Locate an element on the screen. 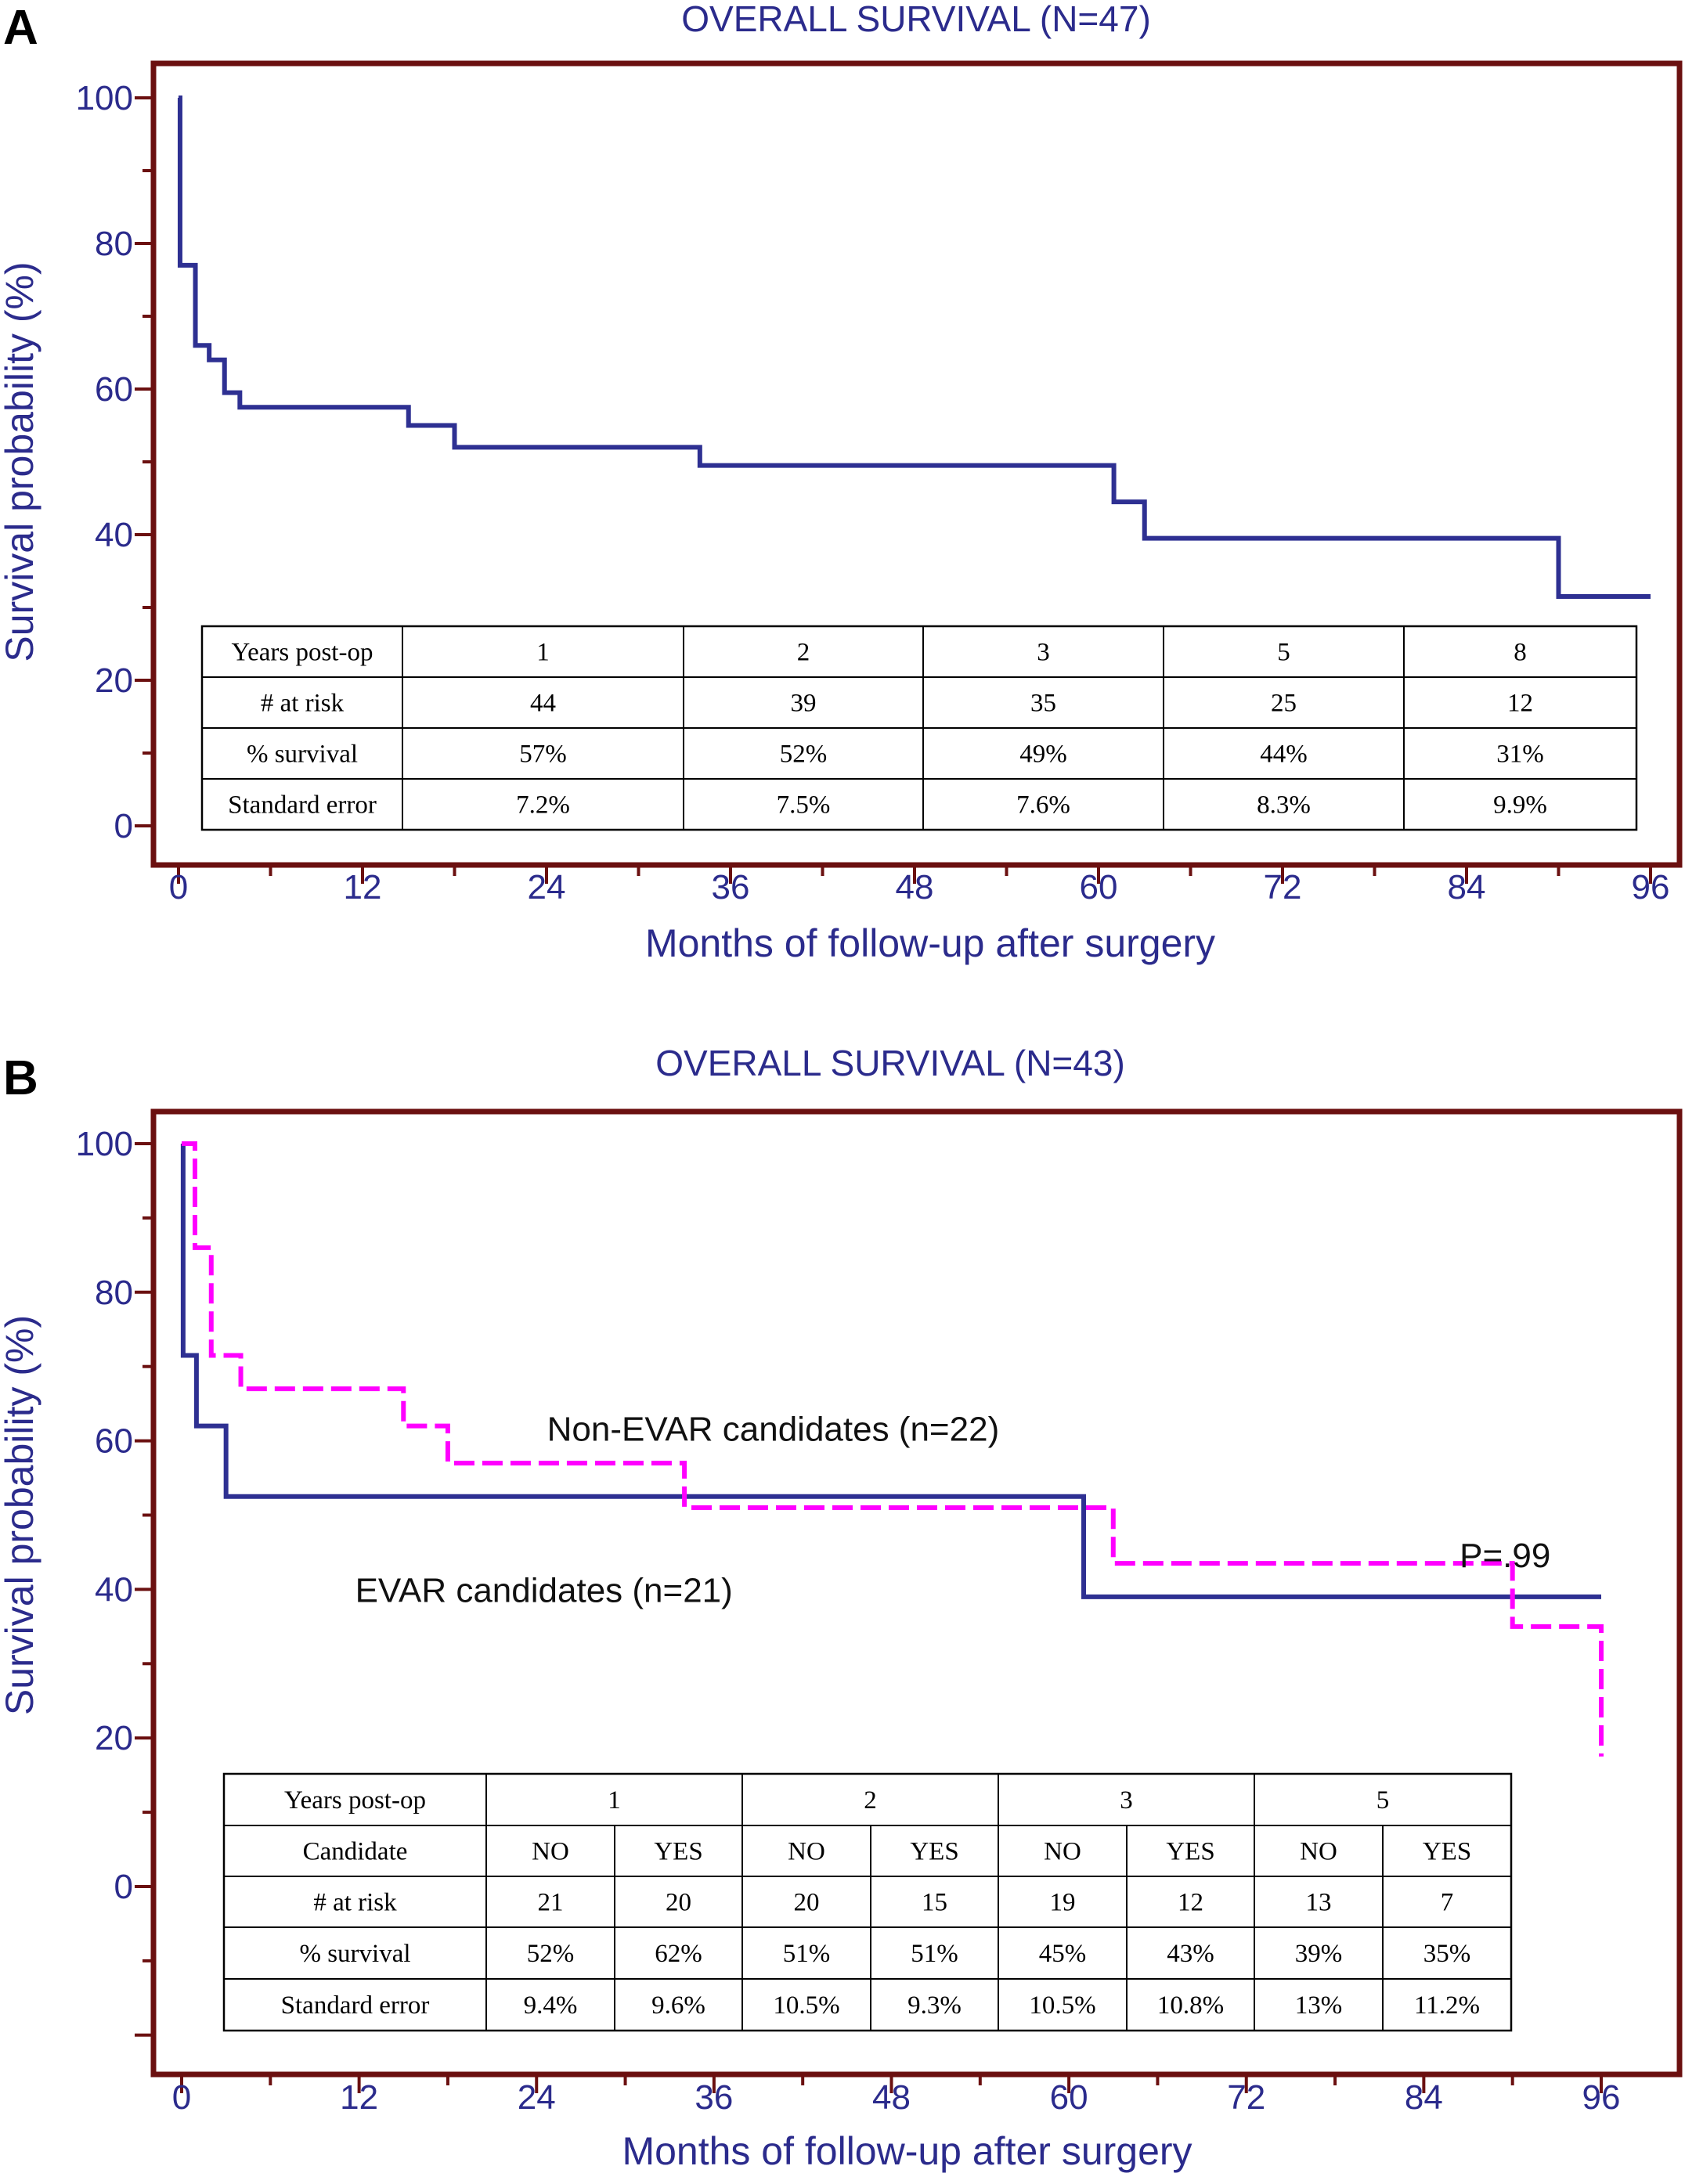 This screenshot has height=2184, width=1685. table-cell: 13% is located at coordinates (1319, 2005).